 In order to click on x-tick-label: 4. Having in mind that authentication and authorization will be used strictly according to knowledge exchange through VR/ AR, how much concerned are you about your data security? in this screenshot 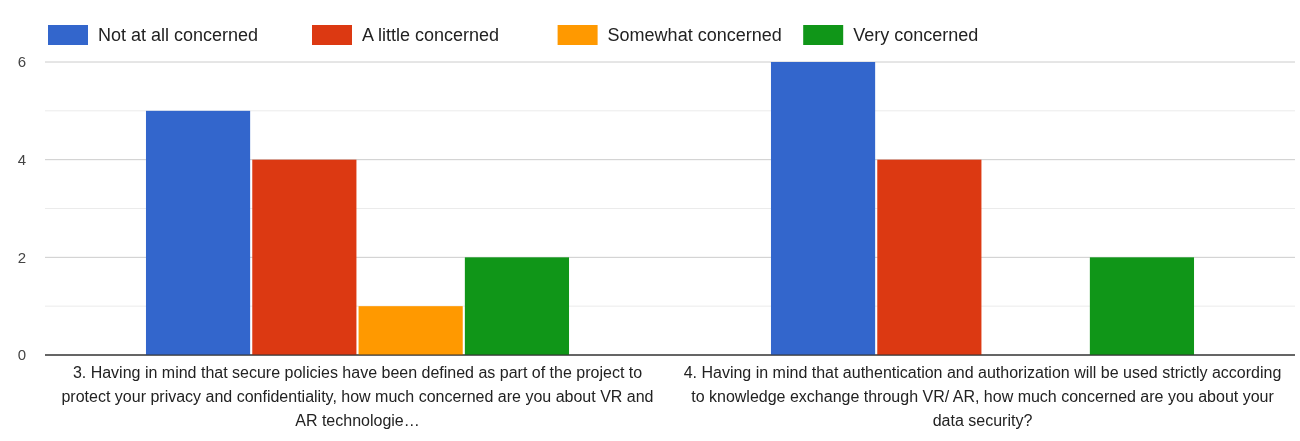, I will do `click(982, 396)`.